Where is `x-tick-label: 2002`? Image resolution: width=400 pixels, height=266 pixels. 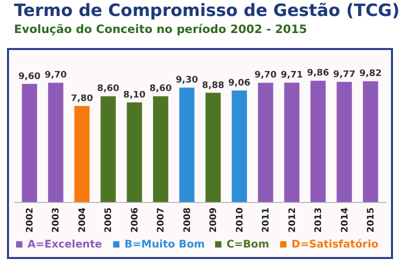 x-tick-label: 2002 is located at coordinates (30, 220).